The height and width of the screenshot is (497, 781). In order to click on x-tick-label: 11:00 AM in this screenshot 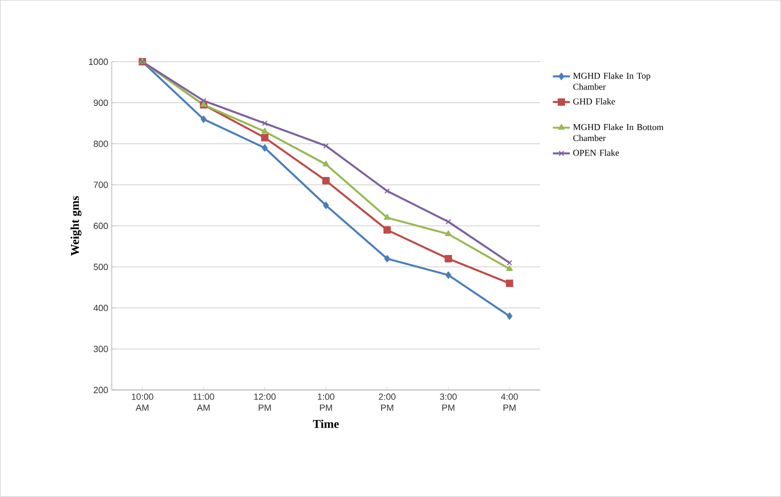, I will do `click(203, 402)`.